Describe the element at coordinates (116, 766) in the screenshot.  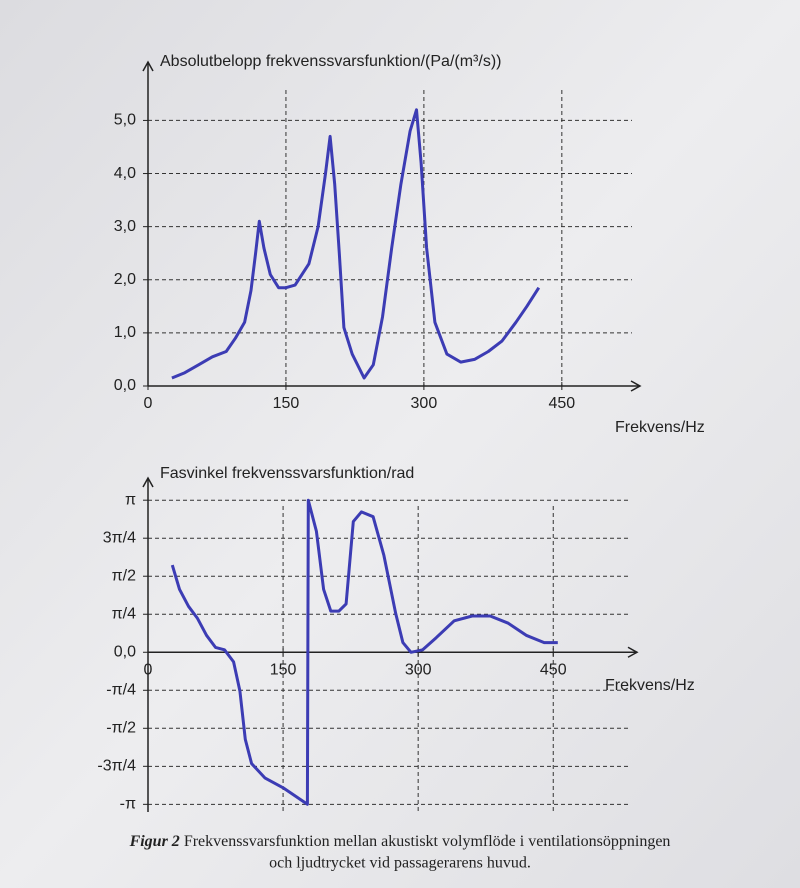
I see `y-tick-label: -3π/4` at that location.